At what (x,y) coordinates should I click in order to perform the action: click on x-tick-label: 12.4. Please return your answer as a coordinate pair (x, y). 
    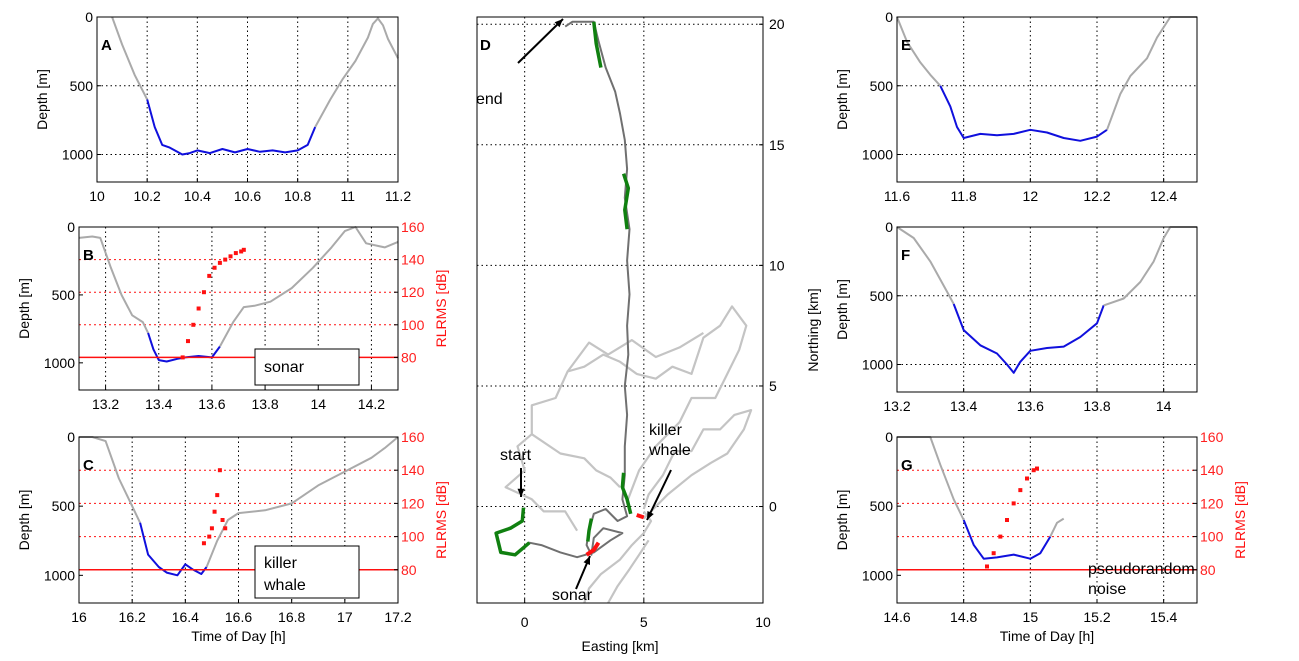
    Looking at the image, I should click on (1163, 196).